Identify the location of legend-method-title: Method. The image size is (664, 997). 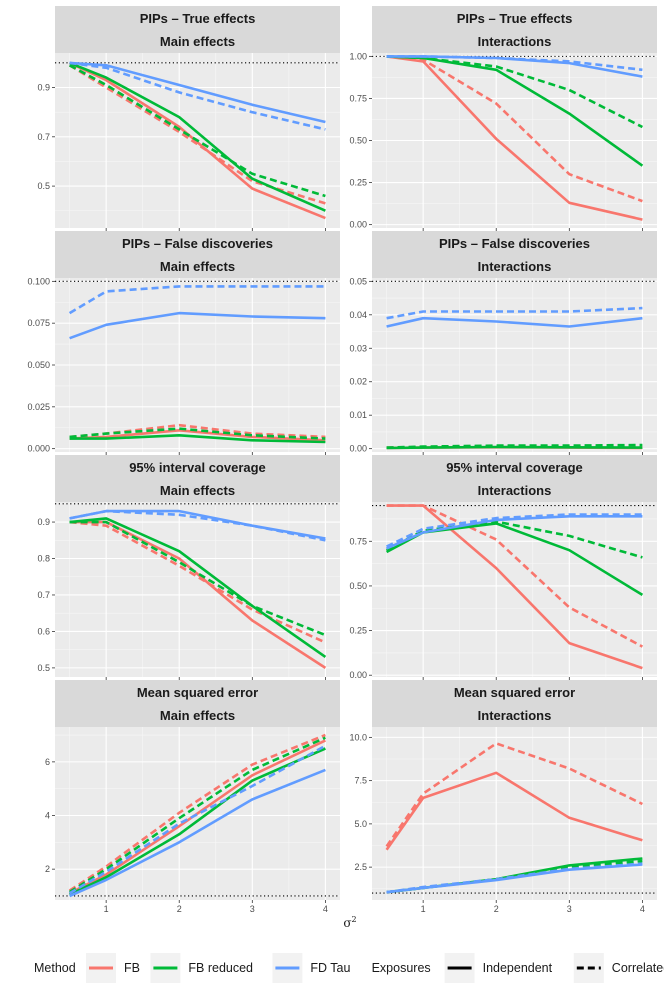
(55, 968).